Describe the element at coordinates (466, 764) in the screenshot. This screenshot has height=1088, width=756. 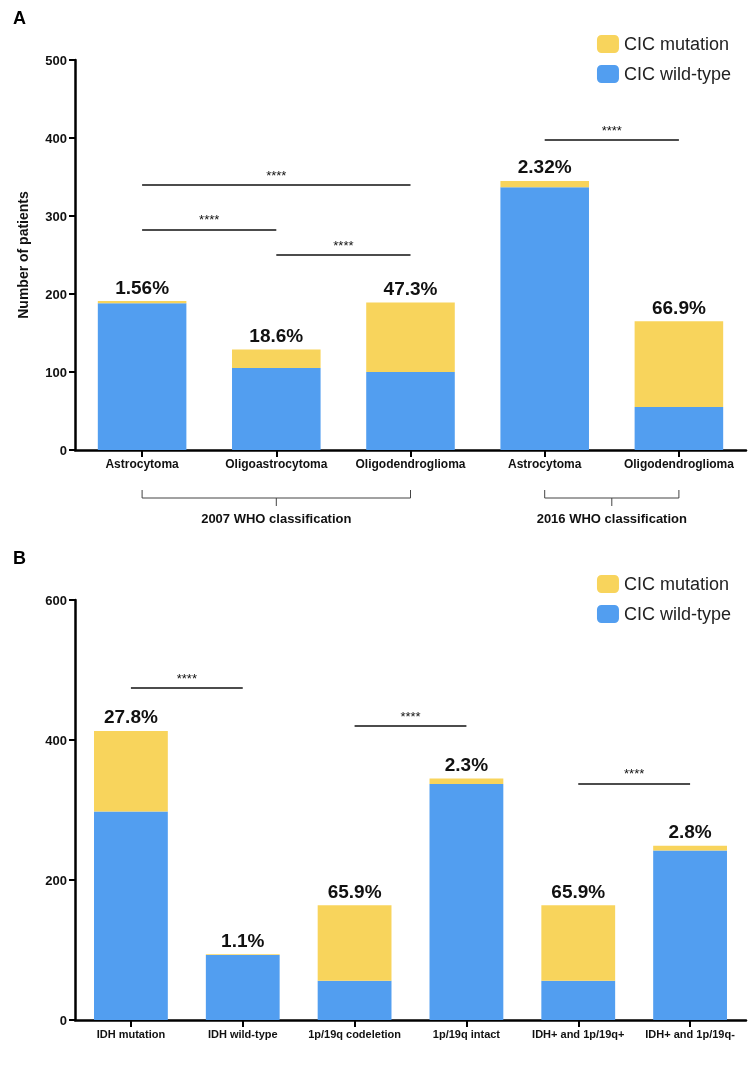
I see `annotation: 2.3%` at that location.